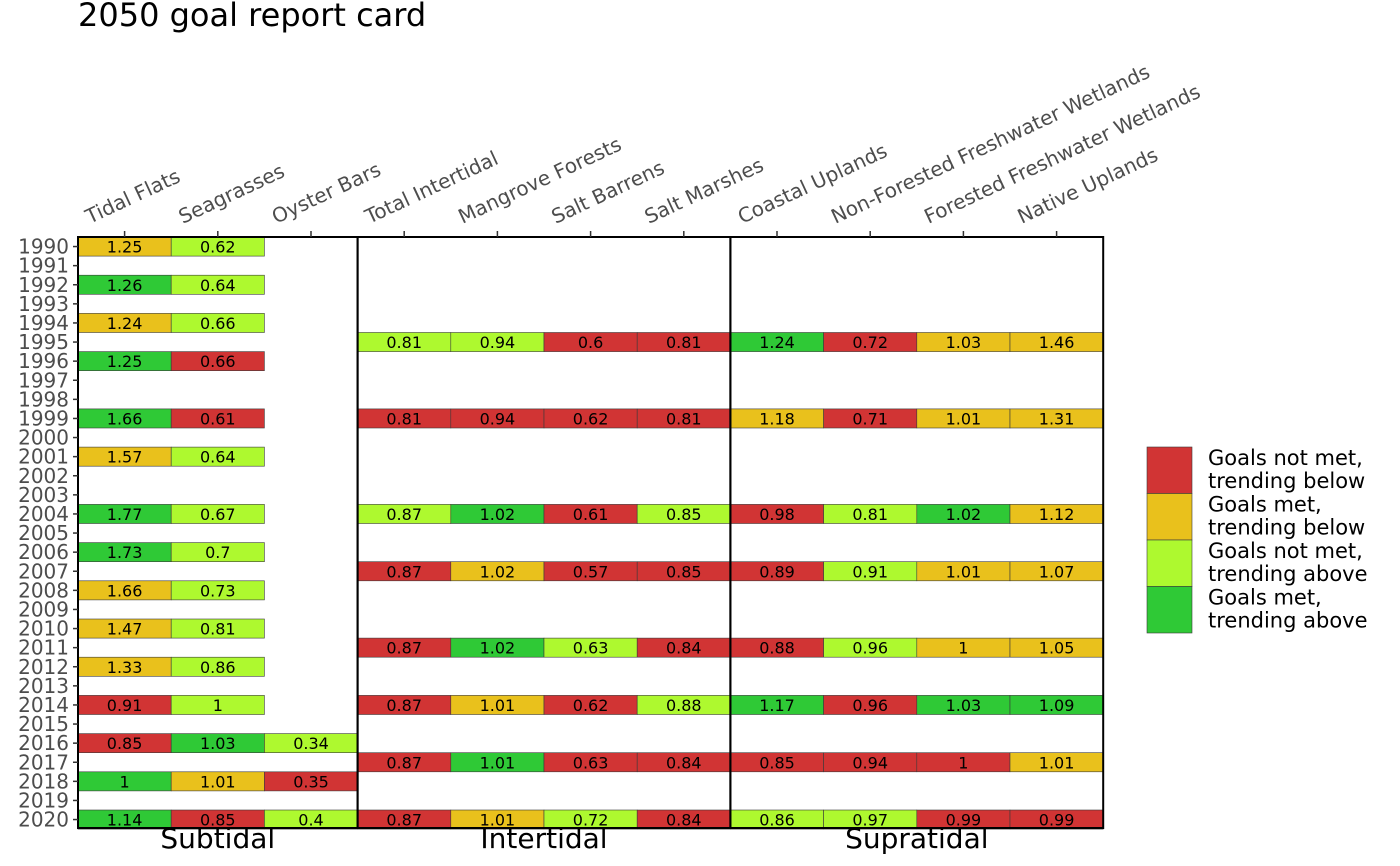 This screenshot has height=866, width=1400. Describe the element at coordinates (311, 743) in the screenshot. I see `cell-value-label: 0.34` at that location.